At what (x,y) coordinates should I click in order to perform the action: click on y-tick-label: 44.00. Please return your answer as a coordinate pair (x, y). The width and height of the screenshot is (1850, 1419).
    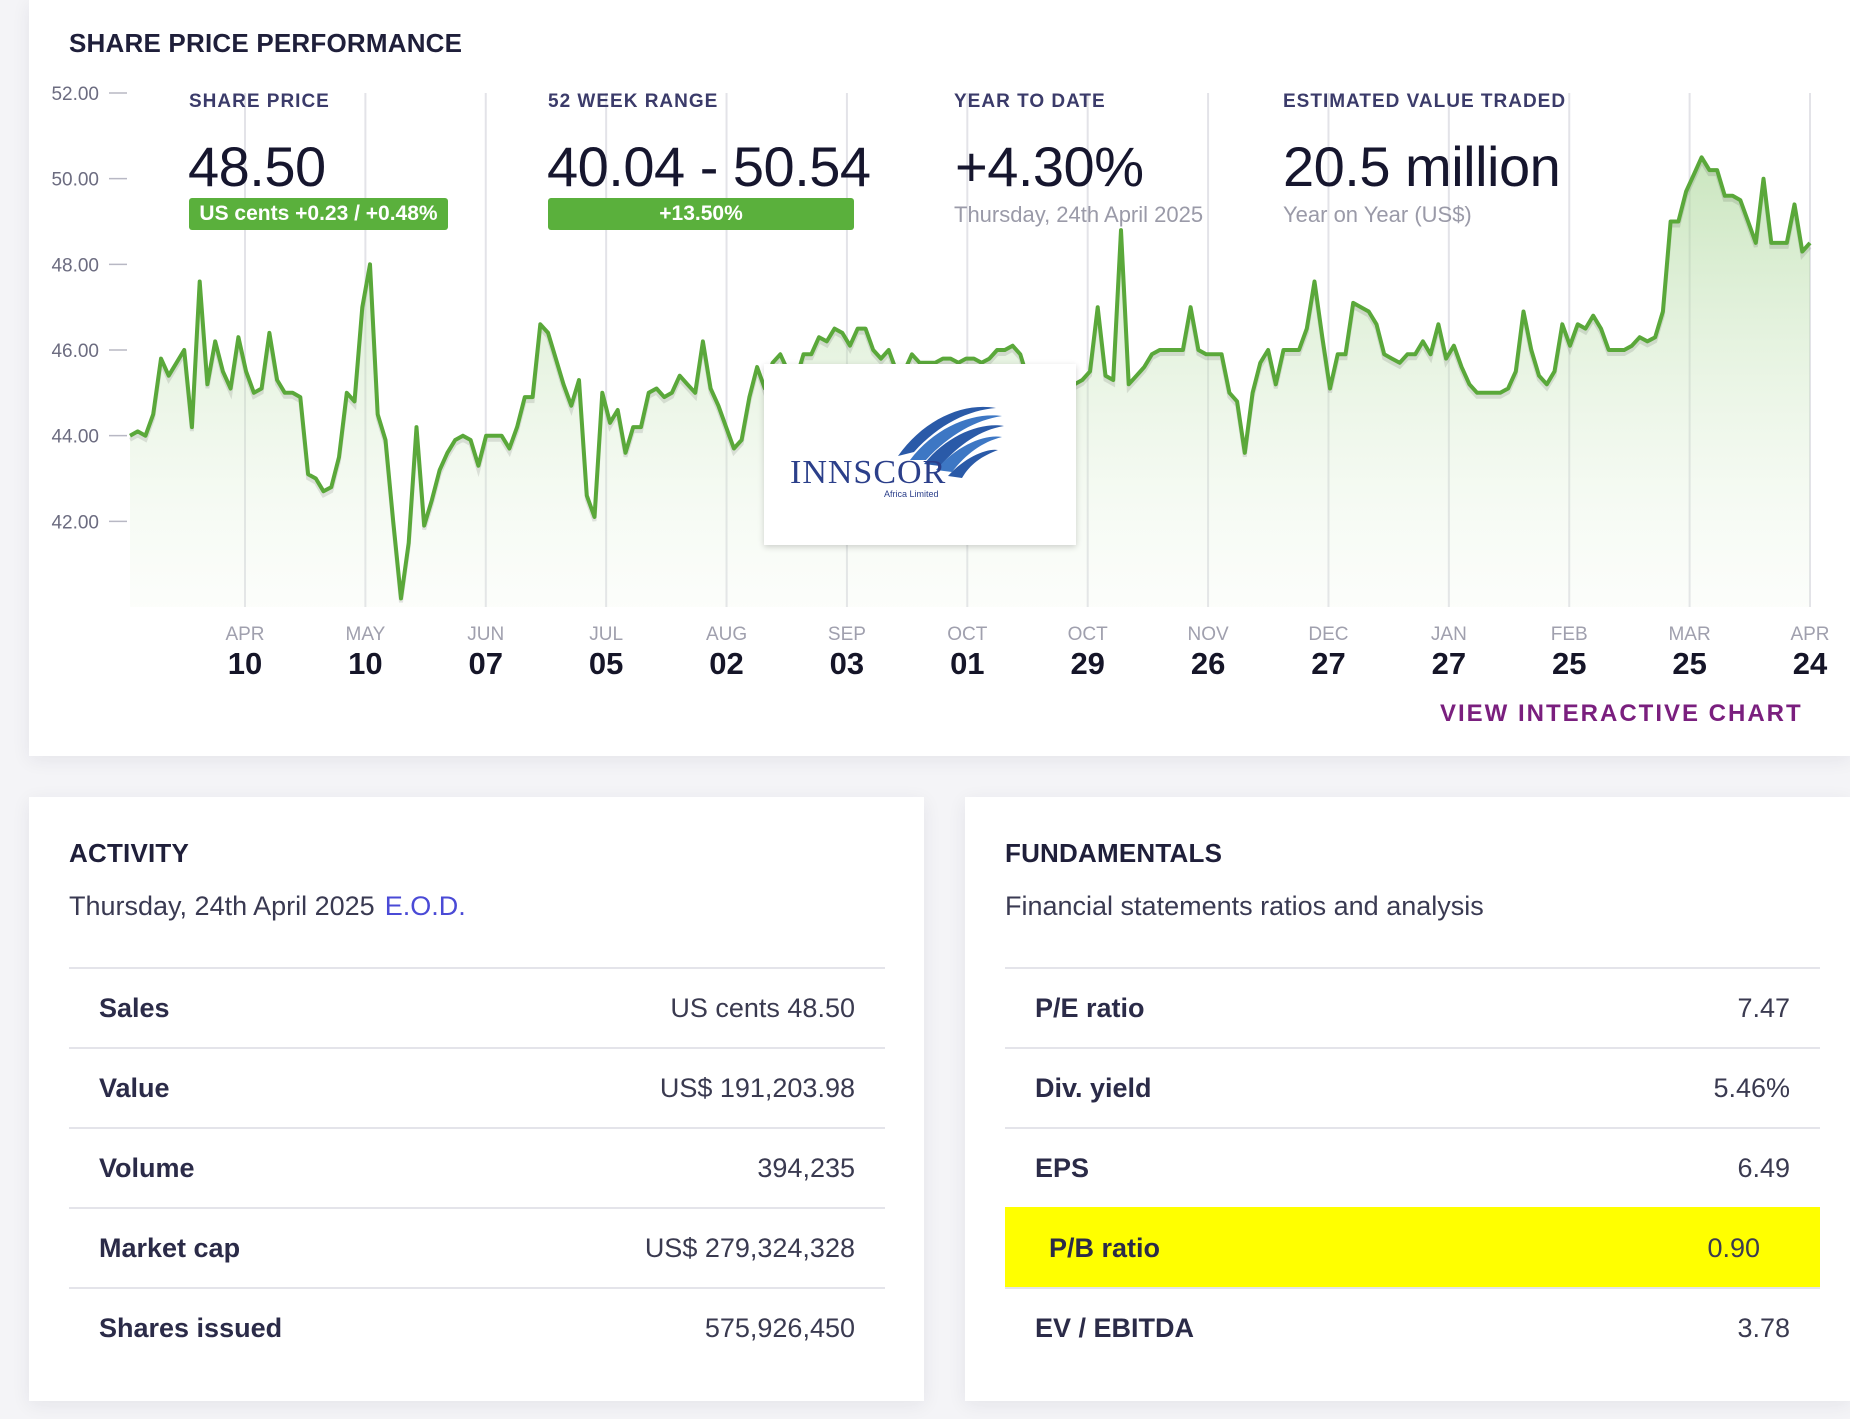
    Looking at the image, I should click on (75, 437).